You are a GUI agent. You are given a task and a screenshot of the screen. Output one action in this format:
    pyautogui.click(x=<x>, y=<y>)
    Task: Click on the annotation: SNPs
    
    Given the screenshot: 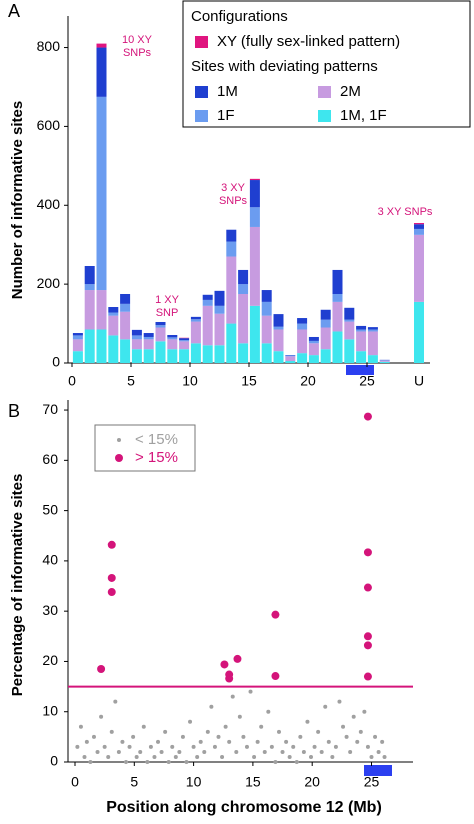 What is the action you would take?
    pyautogui.click(x=137, y=53)
    